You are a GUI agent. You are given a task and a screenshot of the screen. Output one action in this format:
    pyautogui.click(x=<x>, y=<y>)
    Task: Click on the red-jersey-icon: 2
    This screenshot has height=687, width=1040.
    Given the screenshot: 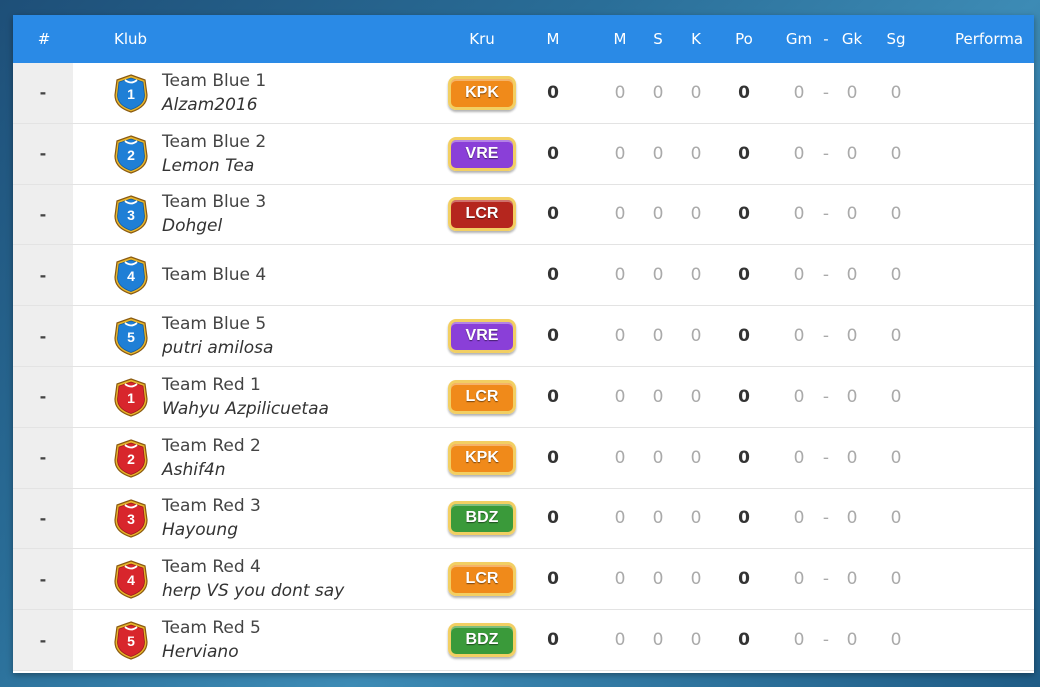 What is the action you would take?
    pyautogui.click(x=131, y=458)
    